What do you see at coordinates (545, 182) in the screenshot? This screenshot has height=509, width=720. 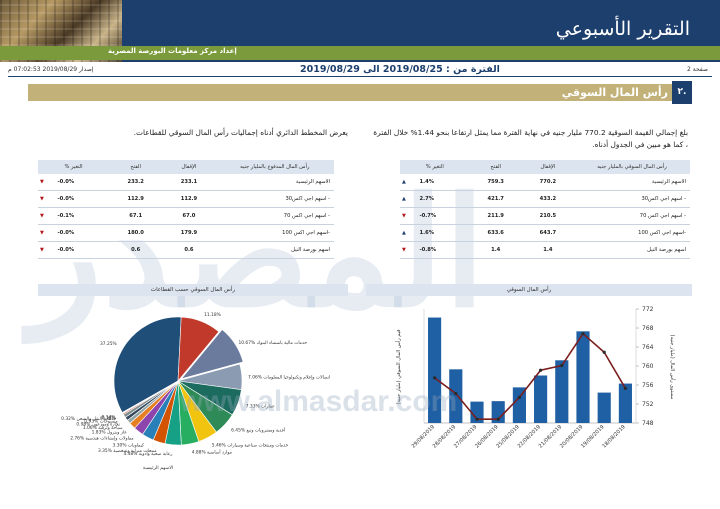 I see `table-row: ▲ 1.4% 759.3 770.2 الاسهم الرئيسية` at bounding box center [545, 182].